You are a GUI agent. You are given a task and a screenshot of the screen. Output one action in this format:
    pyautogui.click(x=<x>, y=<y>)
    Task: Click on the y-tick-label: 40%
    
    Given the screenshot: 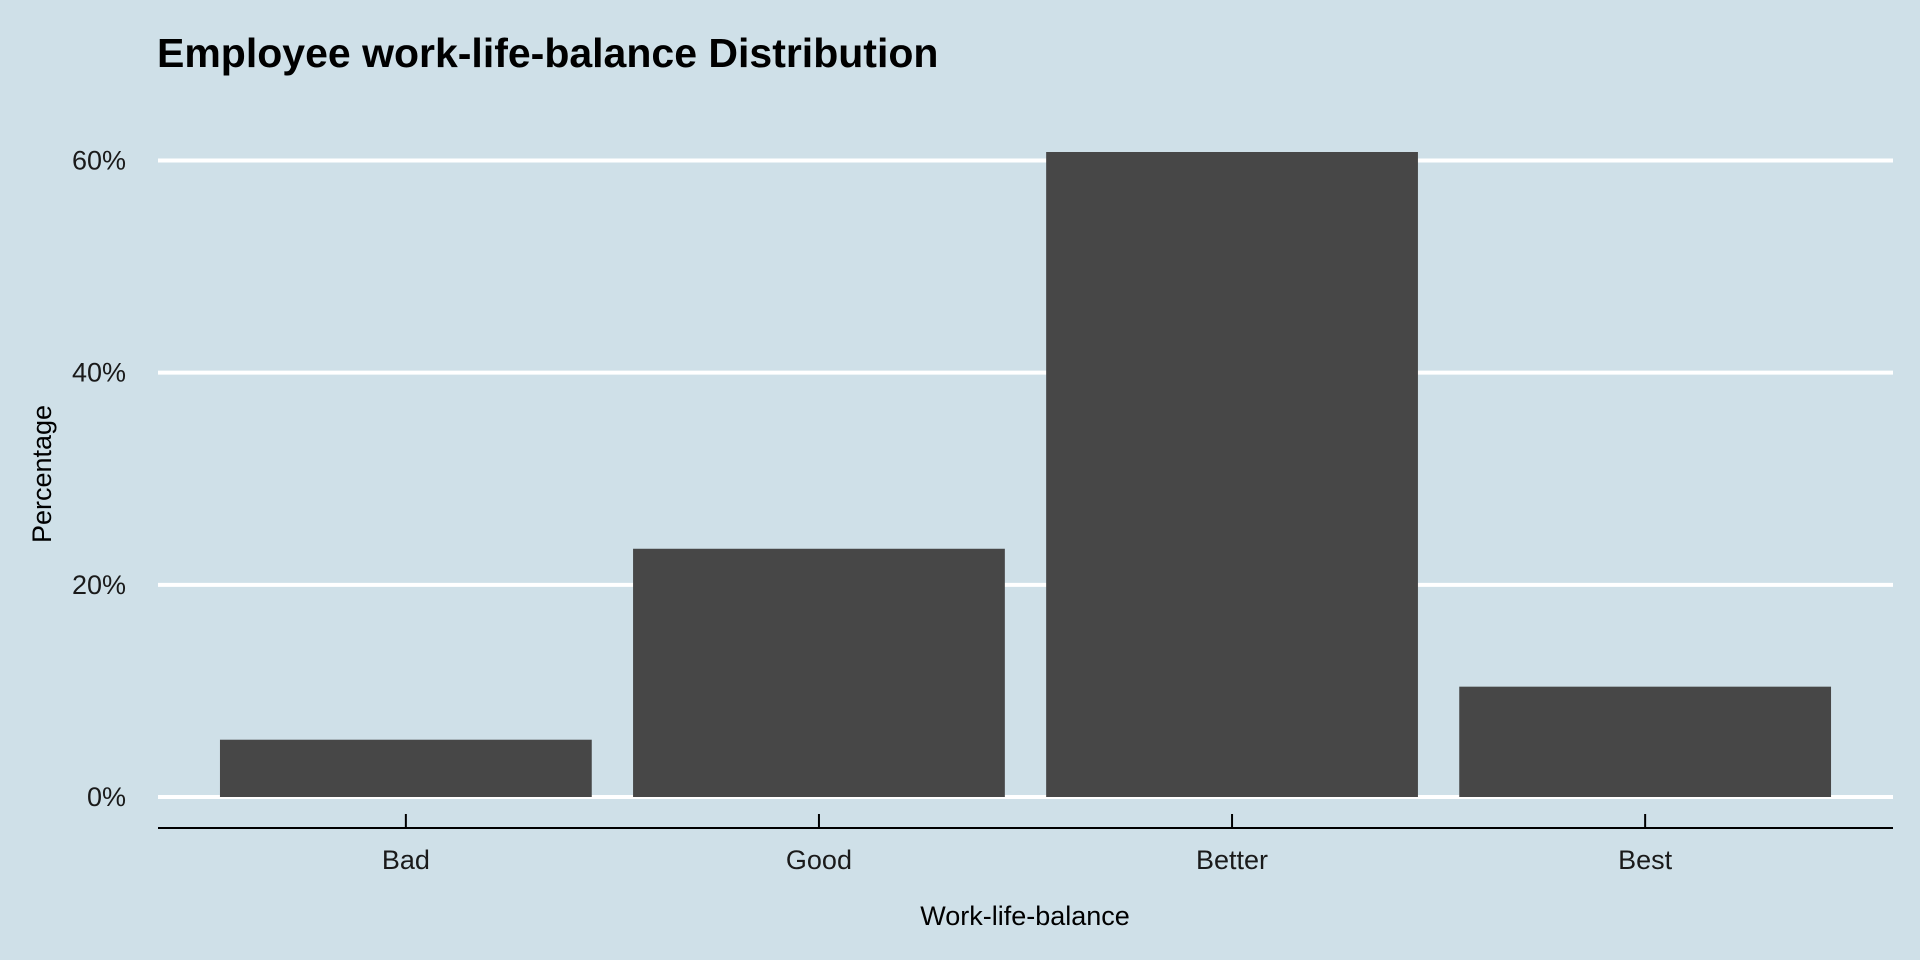 What is the action you would take?
    pyautogui.click(x=99, y=373)
    